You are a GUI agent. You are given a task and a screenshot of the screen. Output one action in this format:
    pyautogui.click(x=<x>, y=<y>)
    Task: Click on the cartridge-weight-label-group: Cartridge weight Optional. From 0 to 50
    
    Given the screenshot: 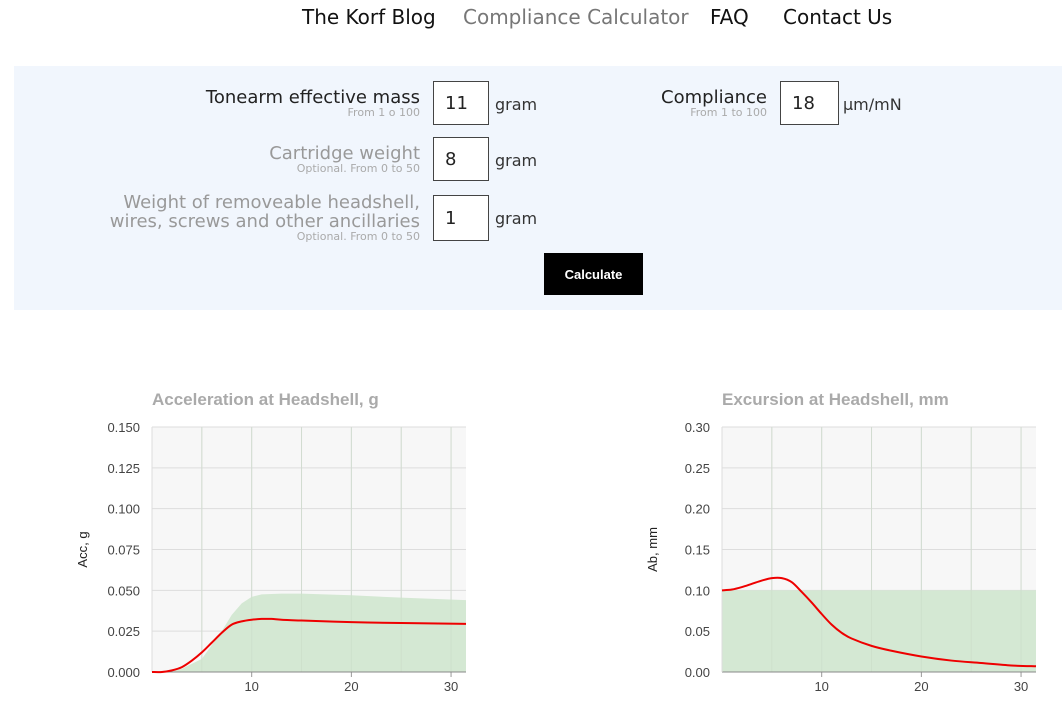 What is the action you would take?
    pyautogui.click(x=344, y=159)
    